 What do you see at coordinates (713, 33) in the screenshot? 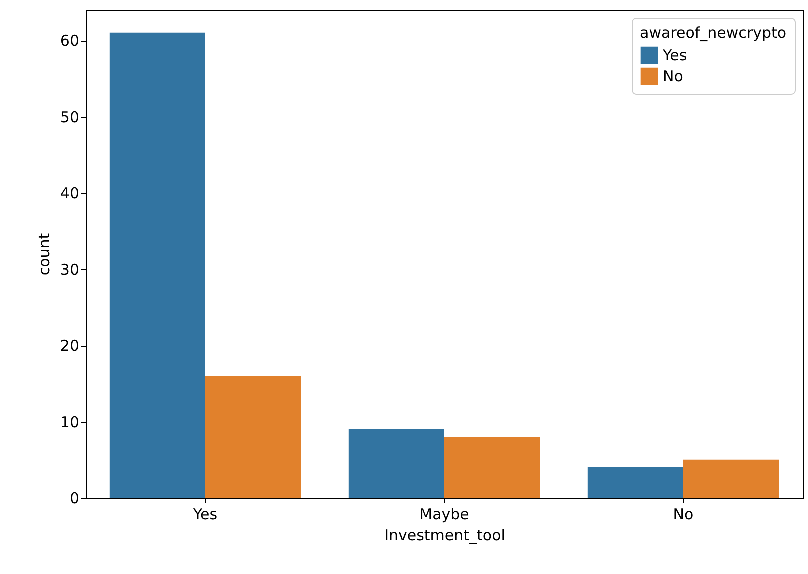
I see `legend-title: awareof_newcrypto` at bounding box center [713, 33].